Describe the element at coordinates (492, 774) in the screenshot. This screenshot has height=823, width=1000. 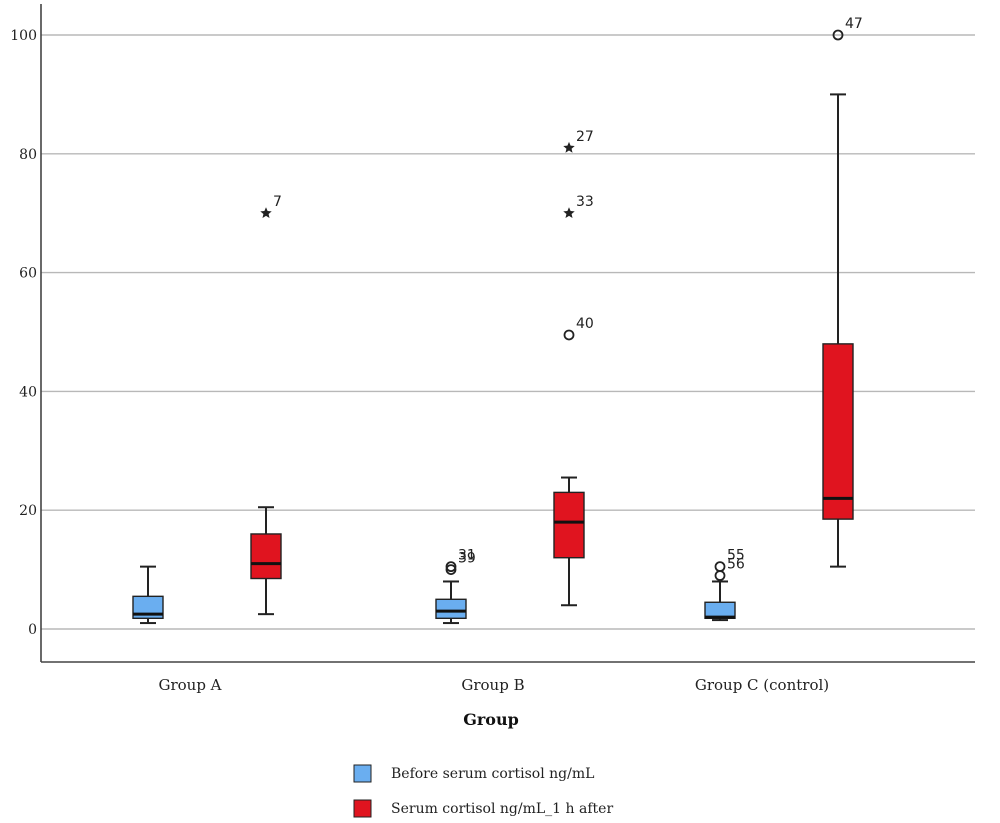
I see `legend-label: Before serum cortisol ng/mL` at that location.